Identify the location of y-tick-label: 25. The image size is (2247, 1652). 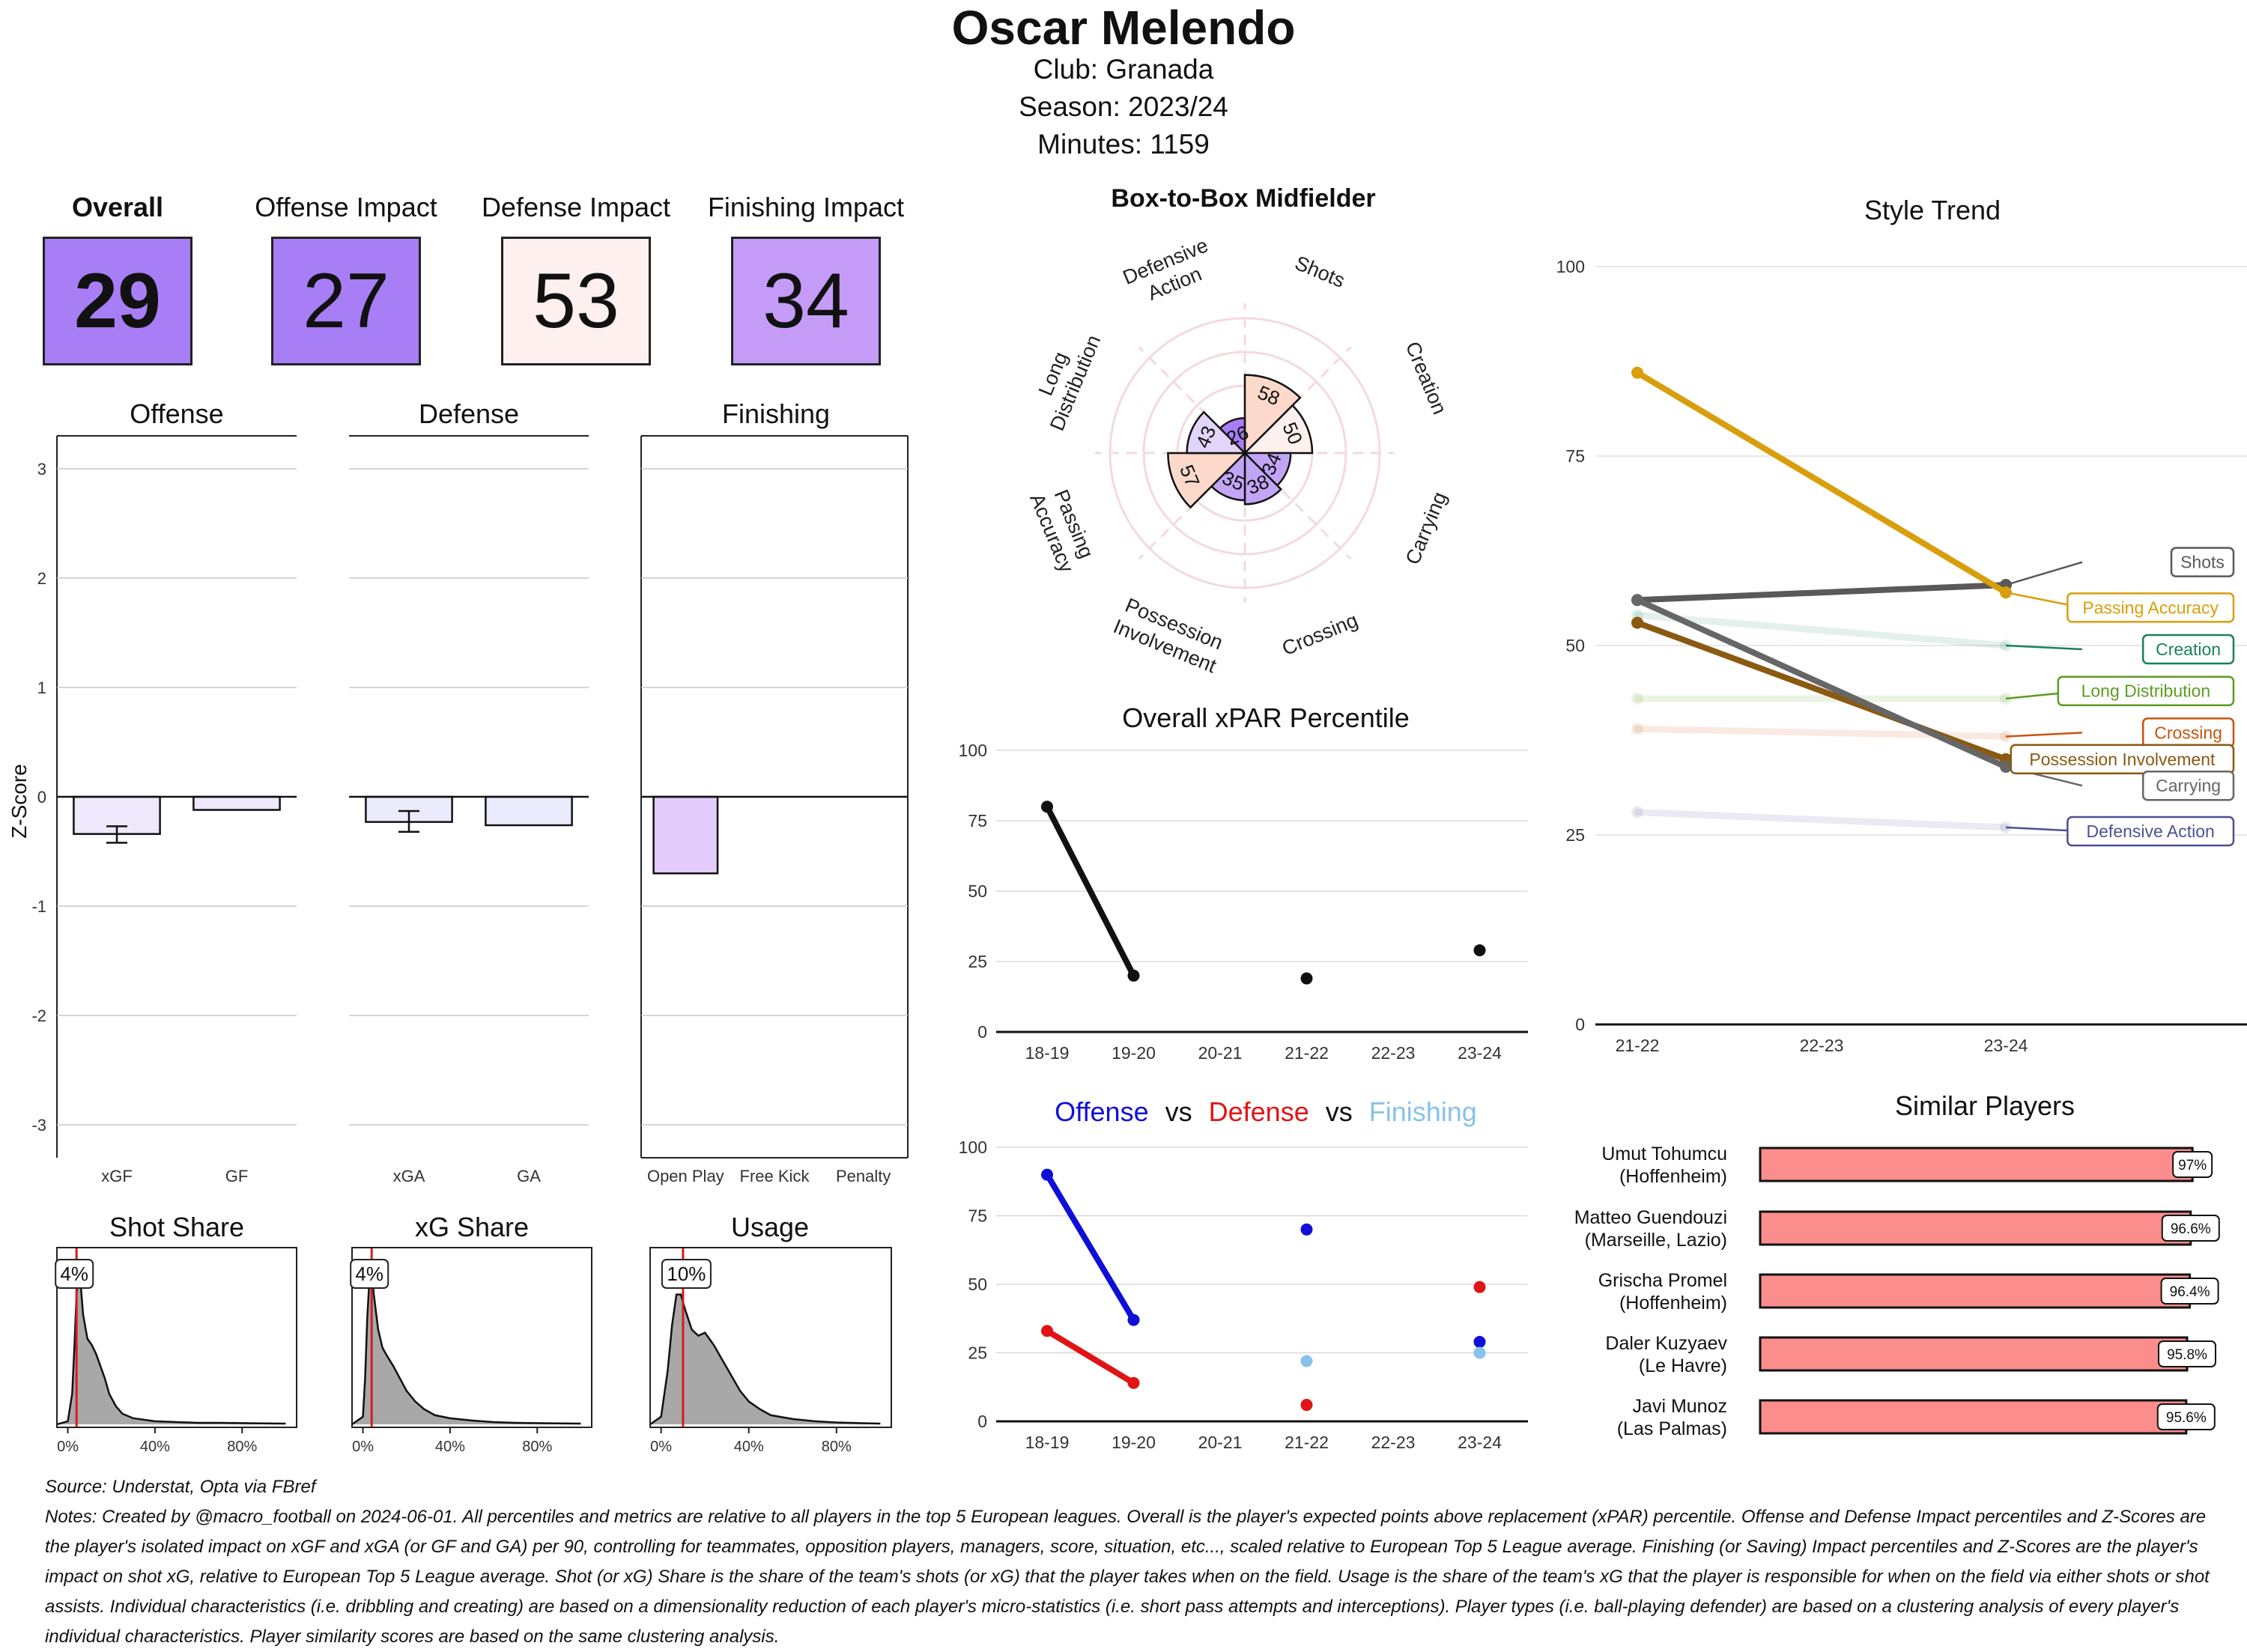
(977, 962).